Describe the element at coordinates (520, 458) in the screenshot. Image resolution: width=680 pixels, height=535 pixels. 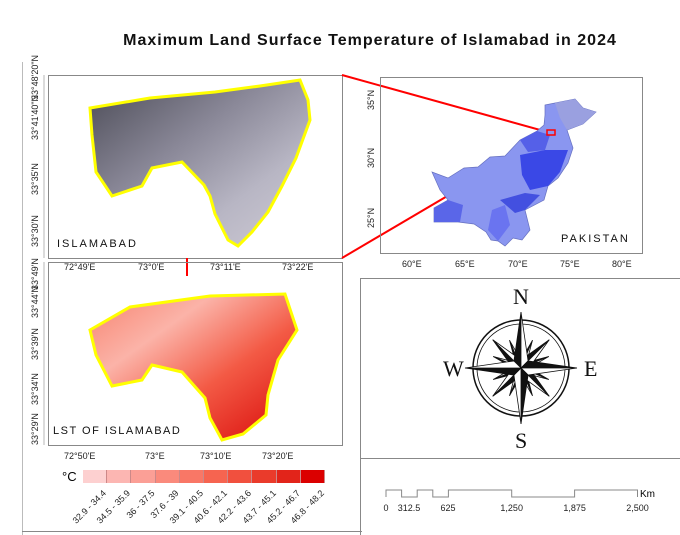
I see `panel-divider` at that location.